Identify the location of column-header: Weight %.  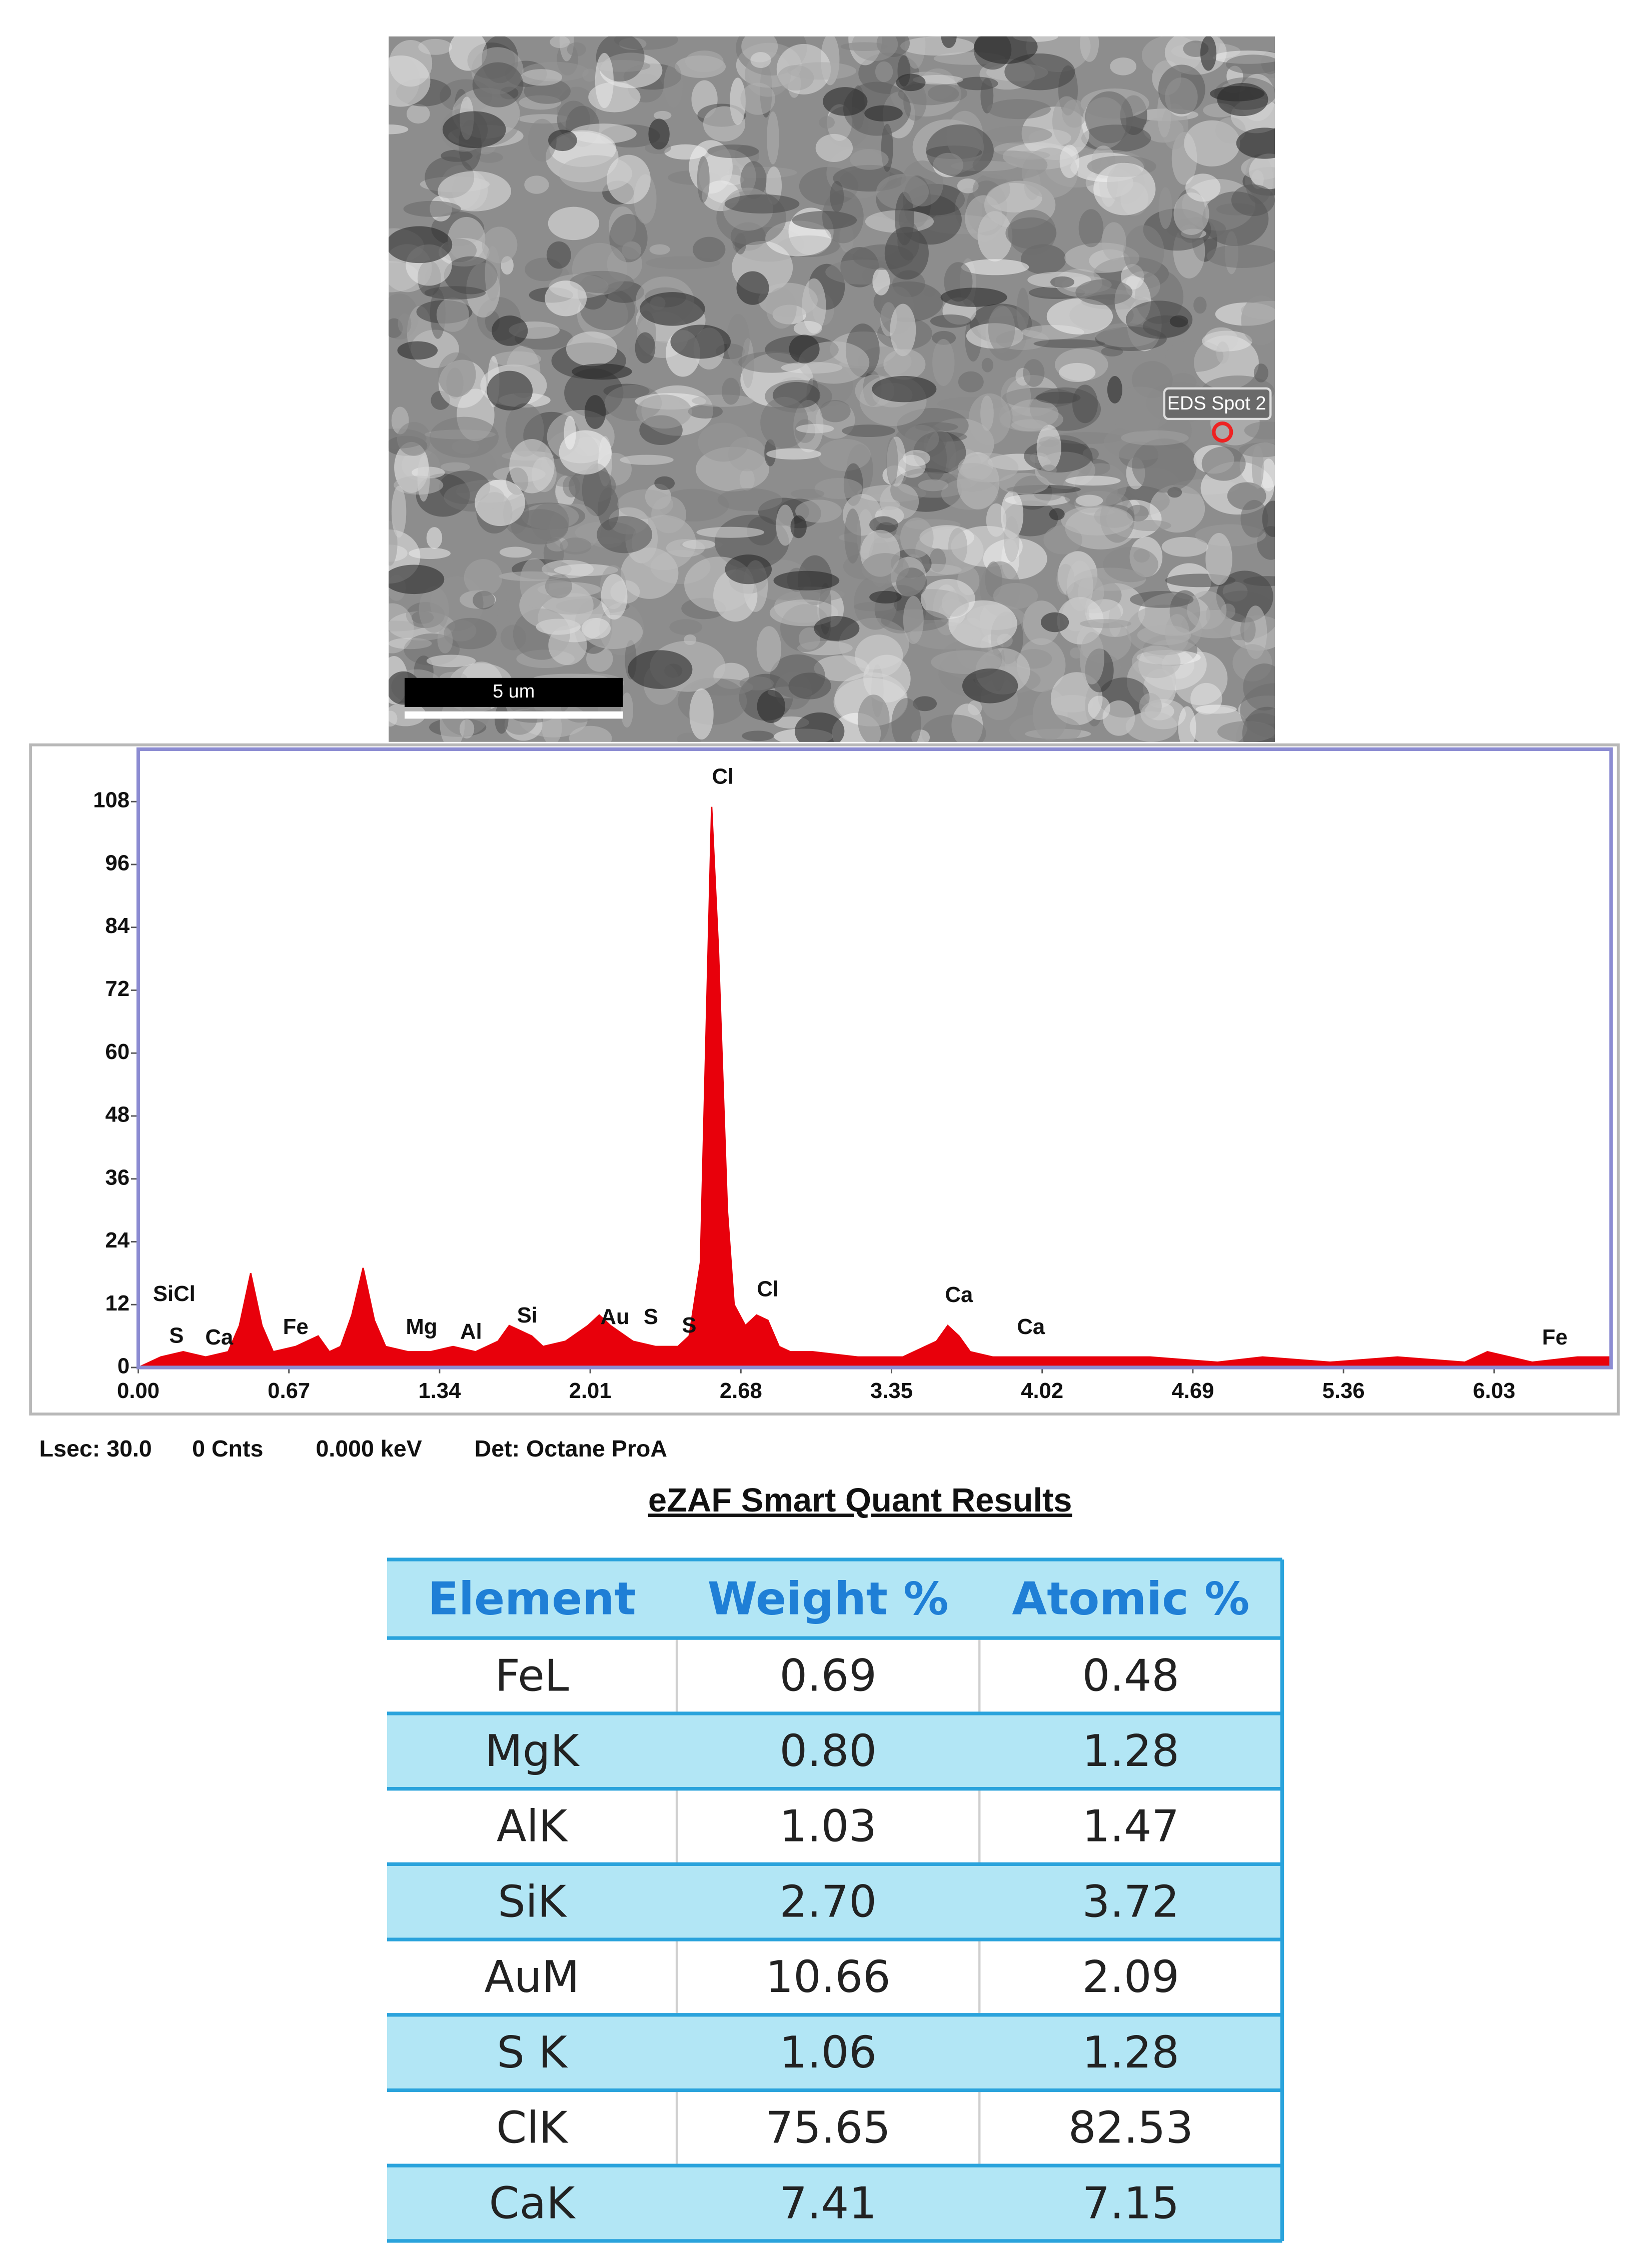
(828, 1598).